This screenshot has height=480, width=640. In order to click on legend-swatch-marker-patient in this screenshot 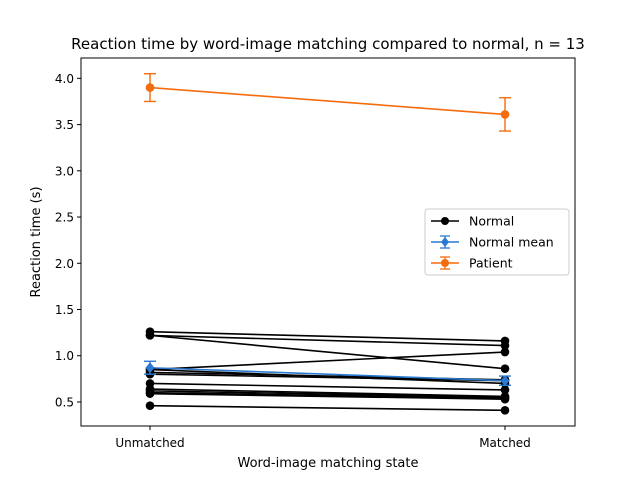, I will do `click(445, 263)`.